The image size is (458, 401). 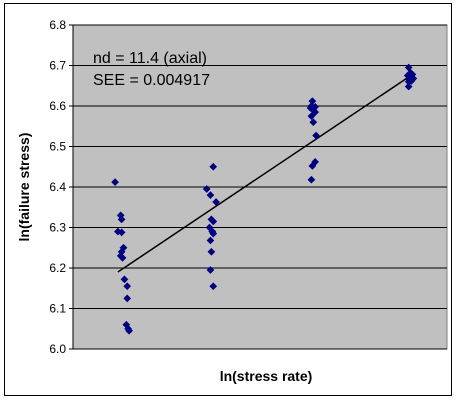 What do you see at coordinates (57, 309) in the screenshot?
I see `y-tick-label: 6.1` at bounding box center [57, 309].